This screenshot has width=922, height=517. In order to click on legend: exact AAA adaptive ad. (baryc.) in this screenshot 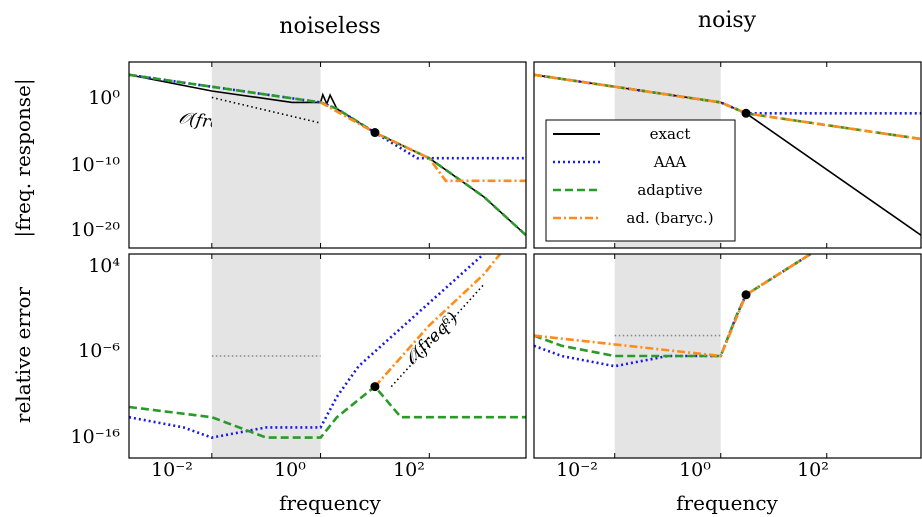, I will do `click(640, 180)`.